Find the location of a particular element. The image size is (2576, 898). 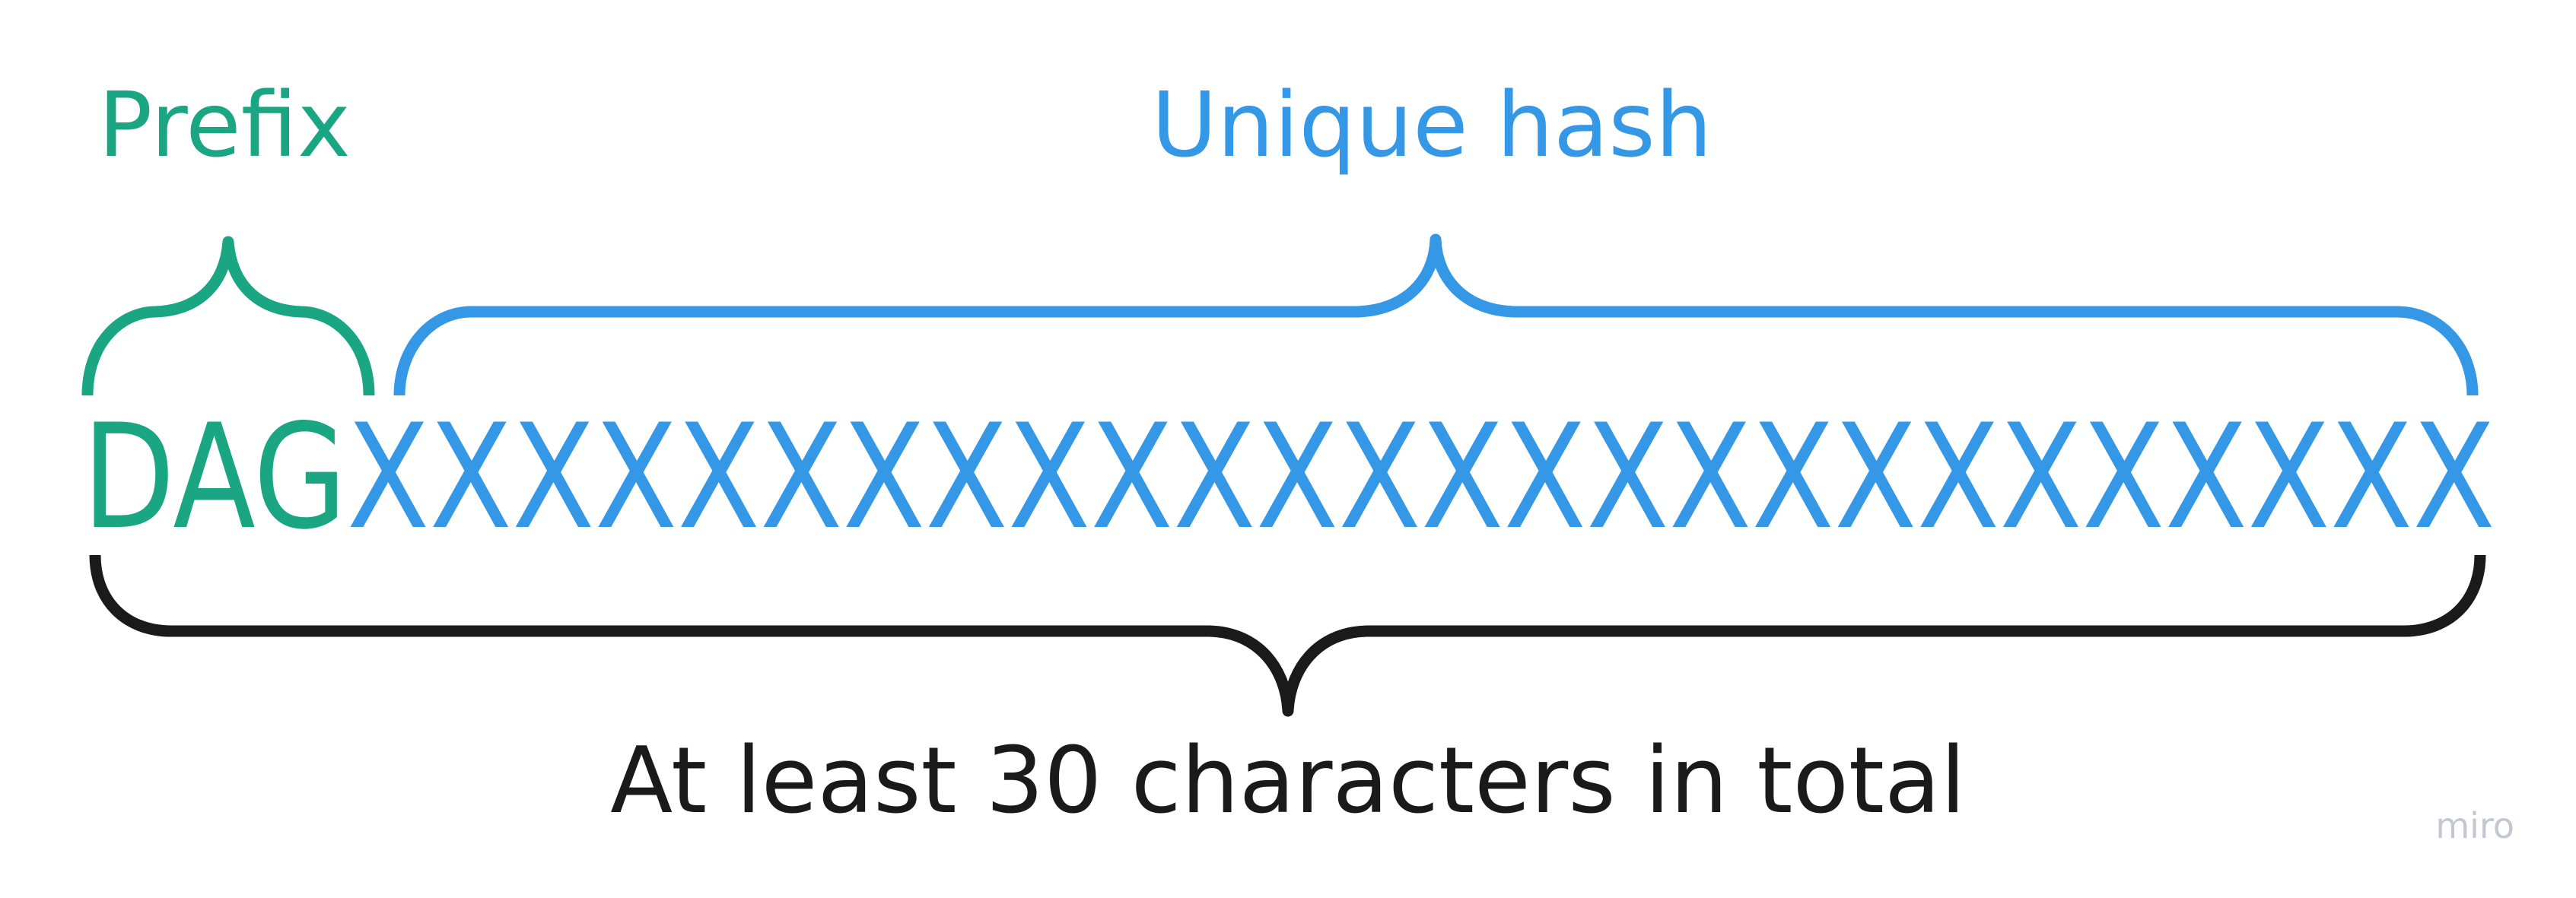

prefix-label: Prefix is located at coordinates (225, 124).